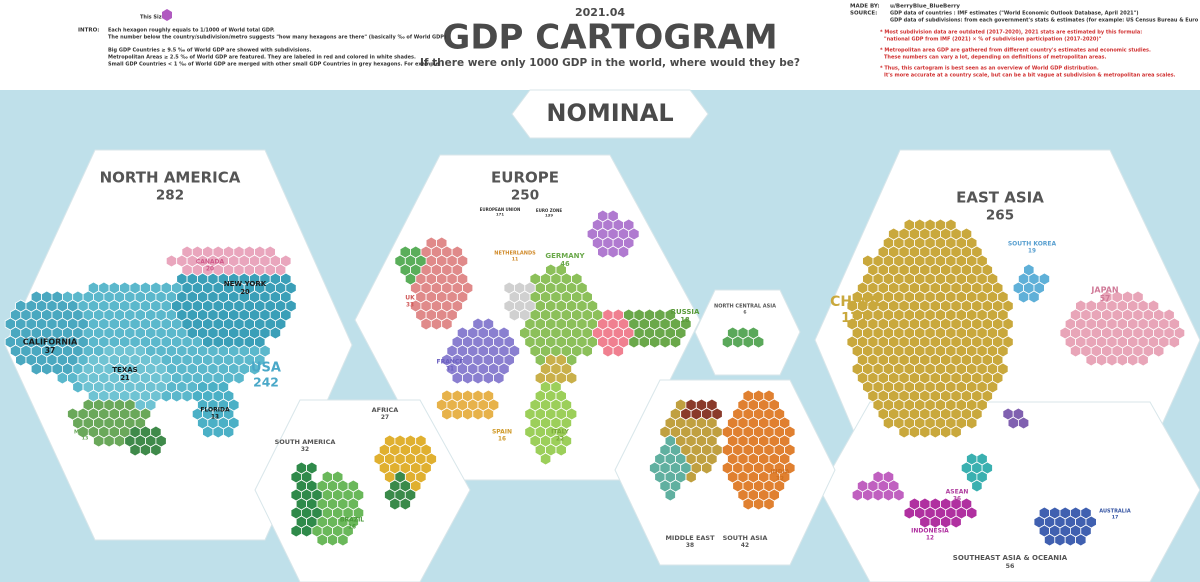 This screenshot has height=582, width=1200. I want to click on area-value: 57, so click(1105, 298).